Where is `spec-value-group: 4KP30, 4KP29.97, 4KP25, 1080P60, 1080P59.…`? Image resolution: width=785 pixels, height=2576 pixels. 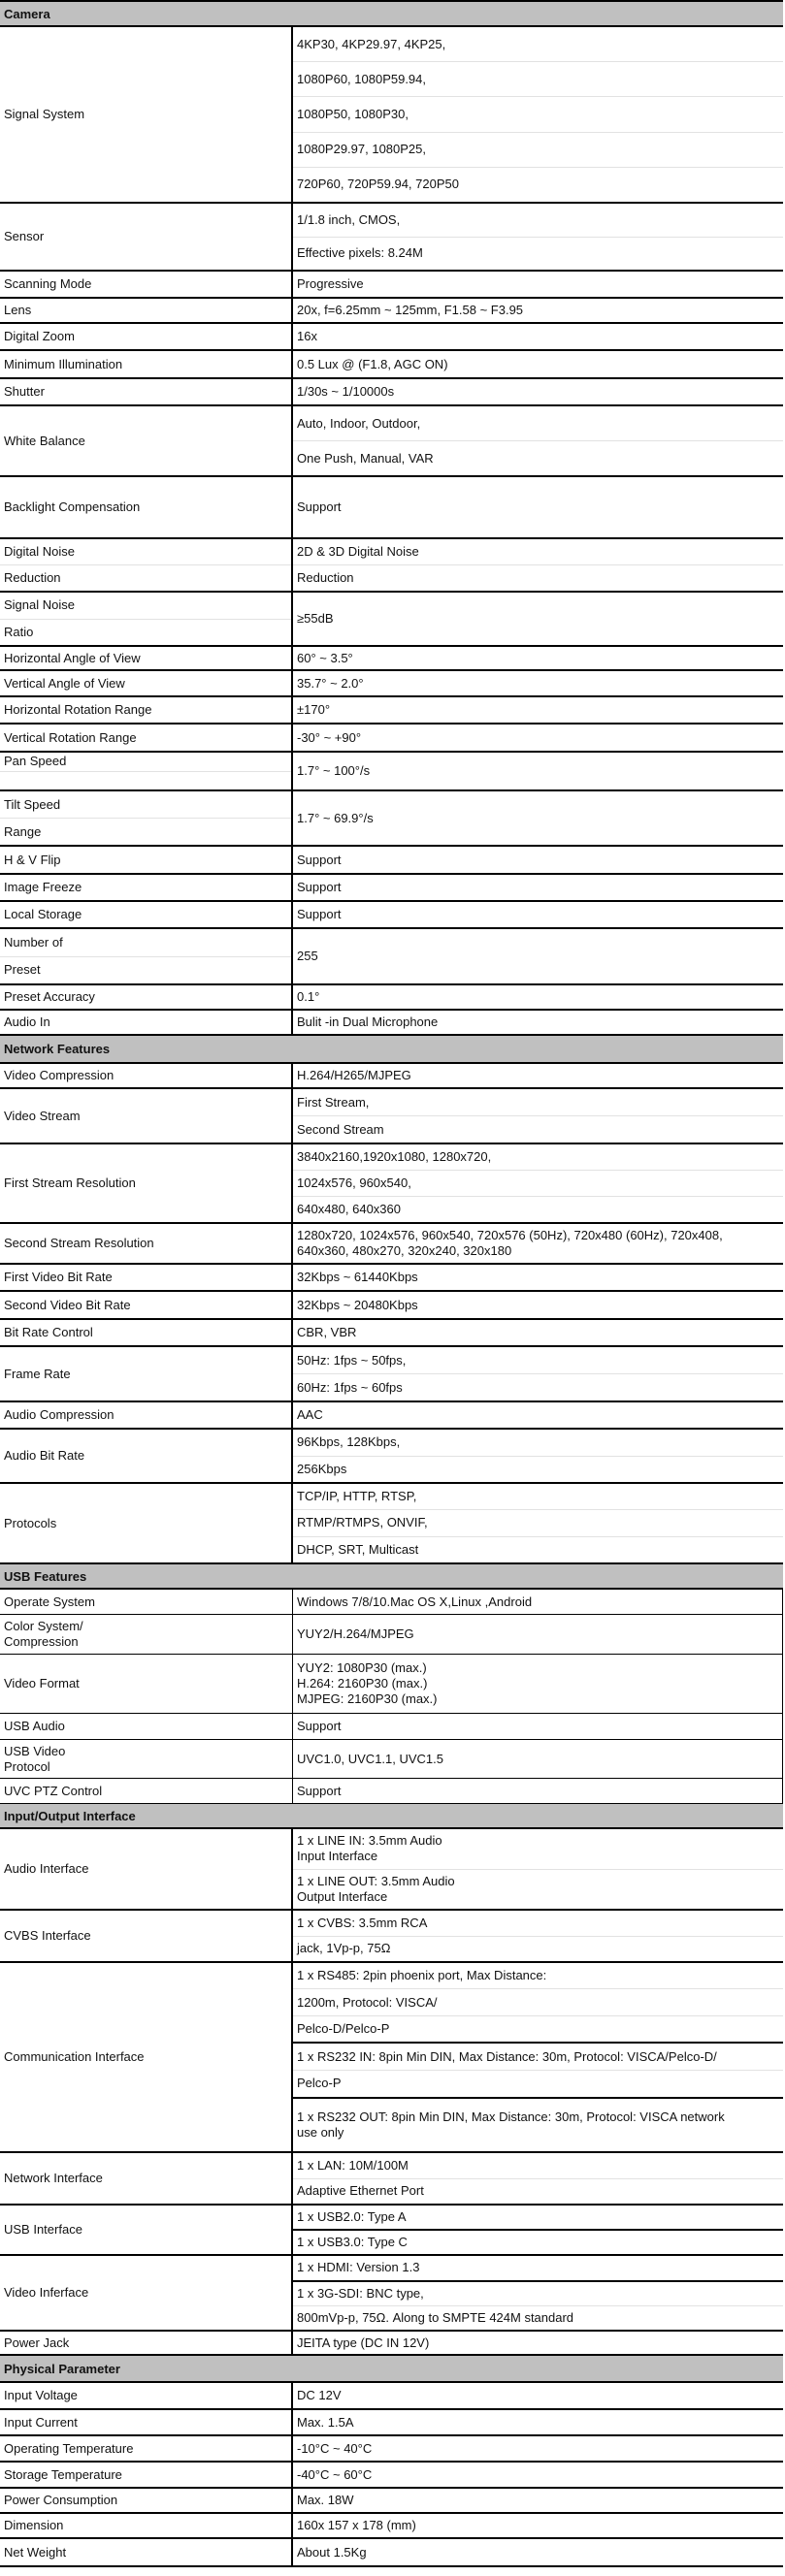 spec-value-group: 4KP30, 4KP29.97, 4KP25, 1080P60, 1080P59.… is located at coordinates (538, 114).